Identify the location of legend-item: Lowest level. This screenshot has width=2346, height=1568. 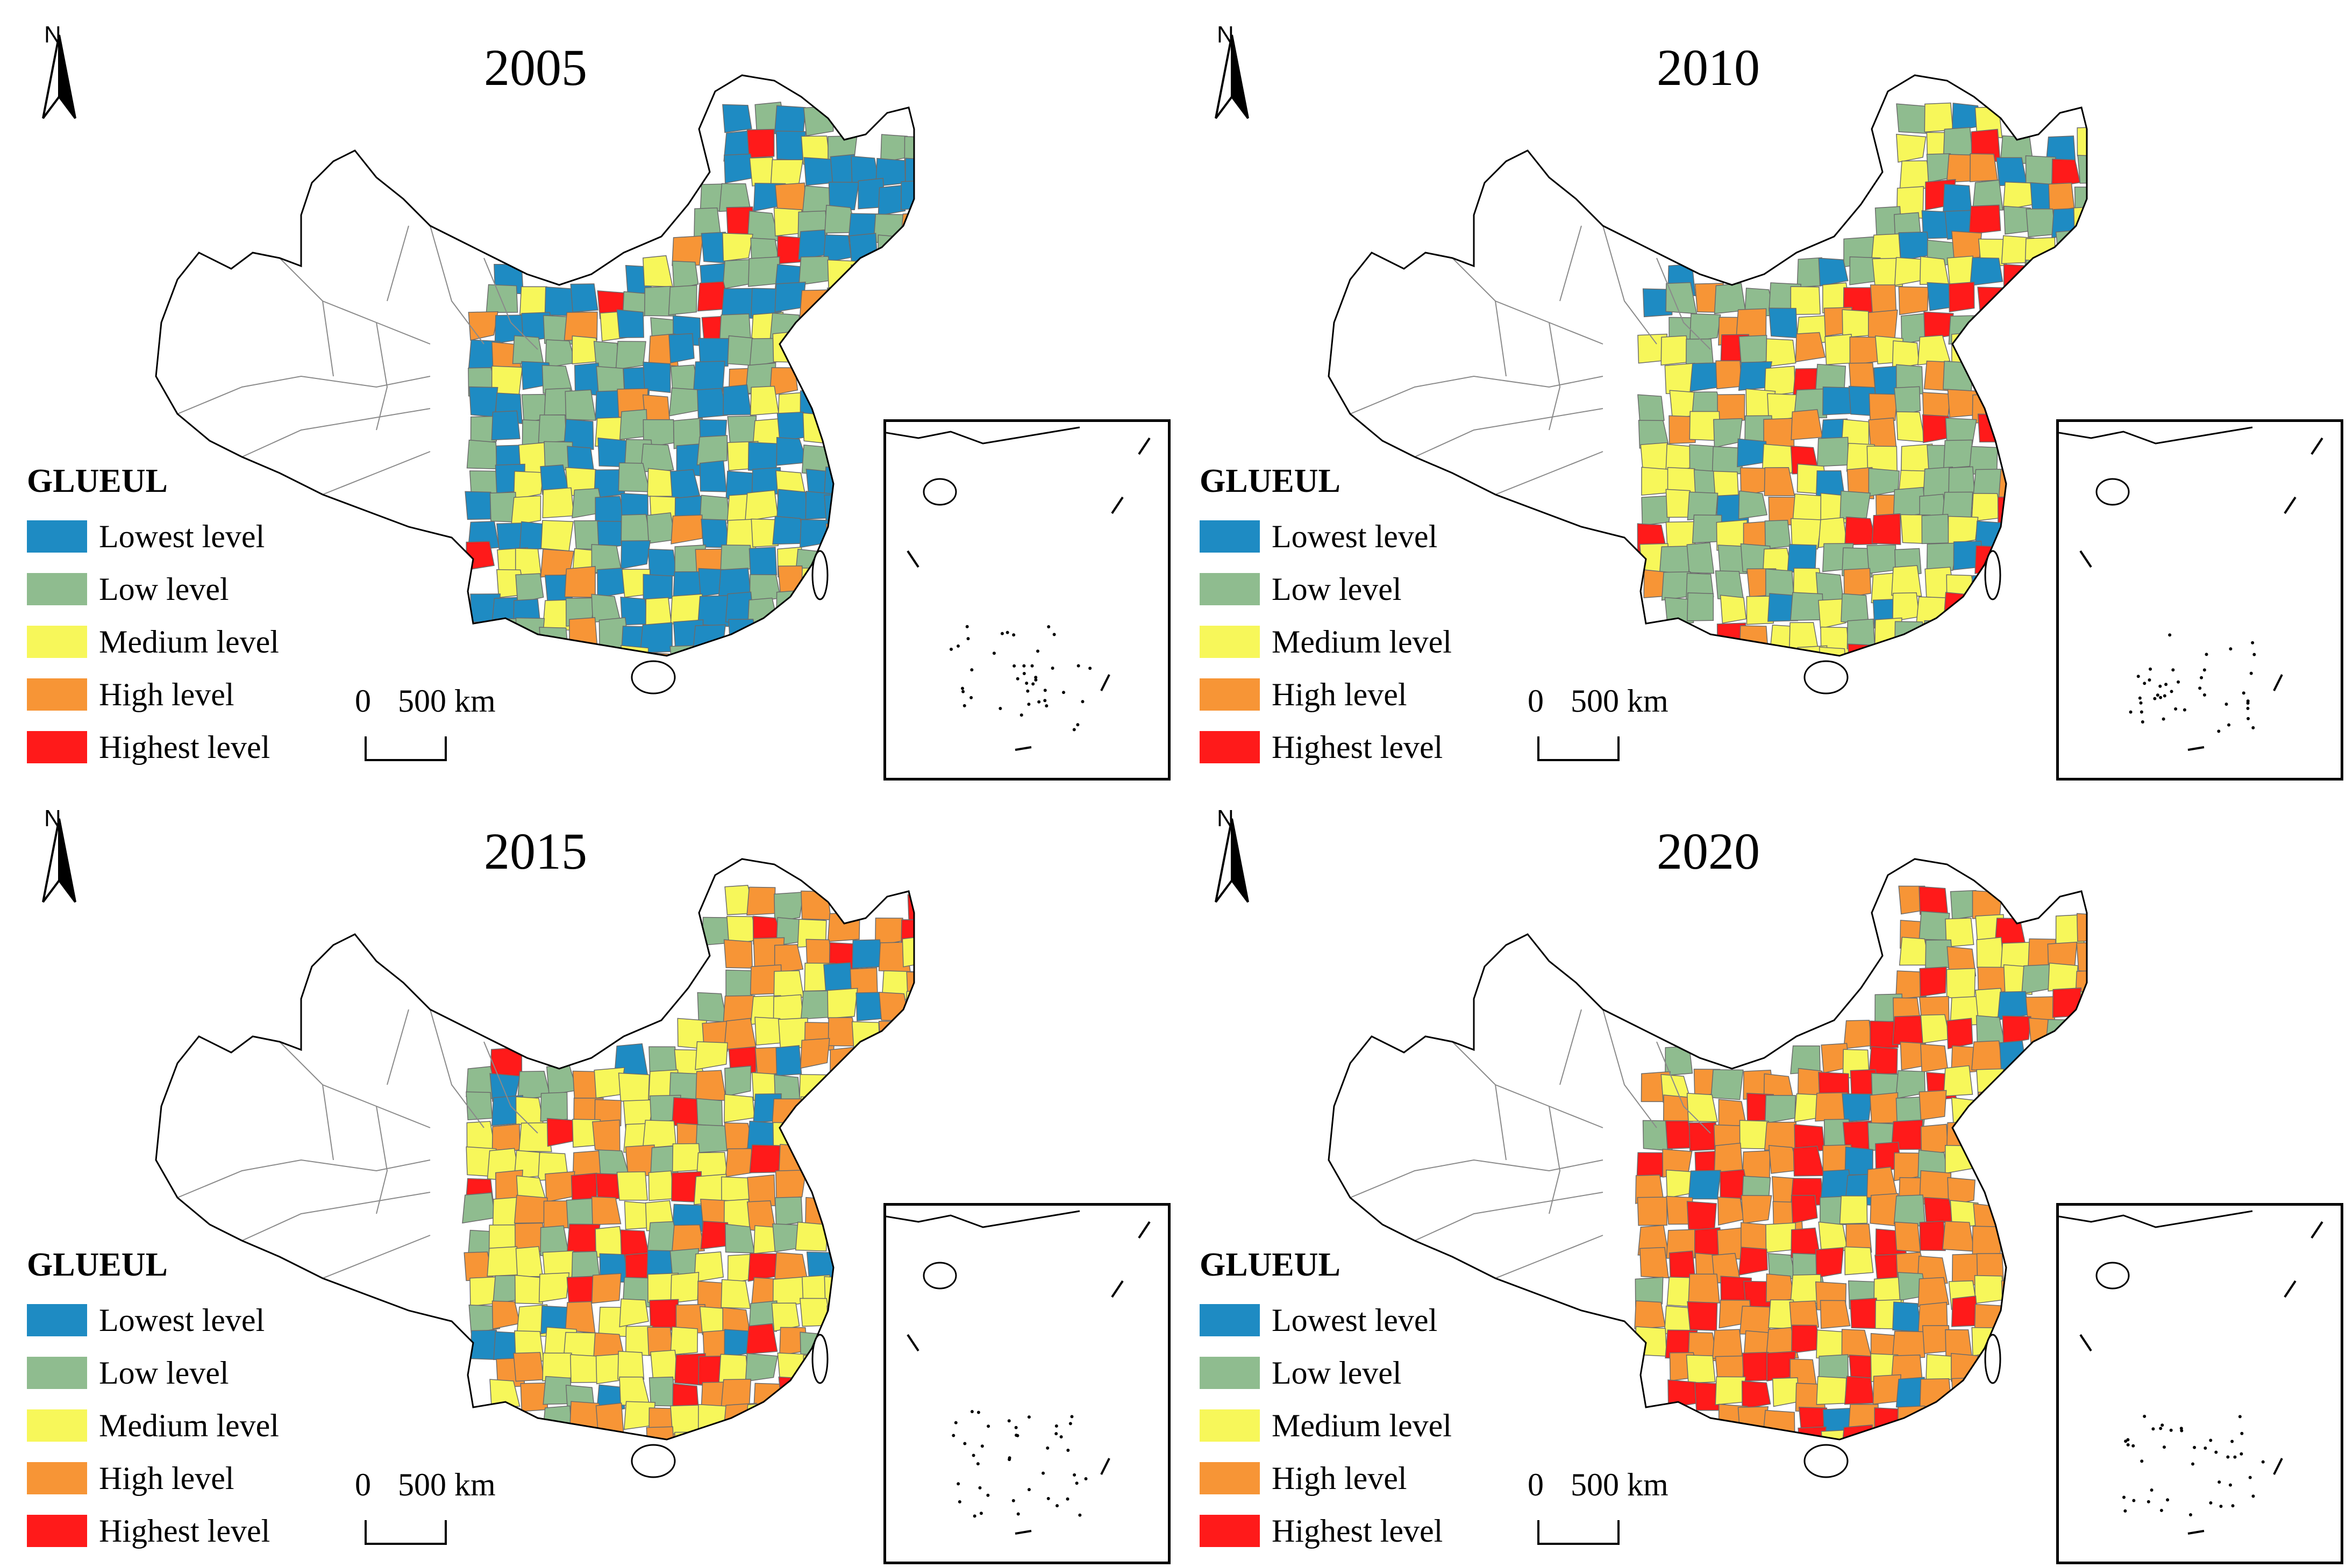
(153, 536).